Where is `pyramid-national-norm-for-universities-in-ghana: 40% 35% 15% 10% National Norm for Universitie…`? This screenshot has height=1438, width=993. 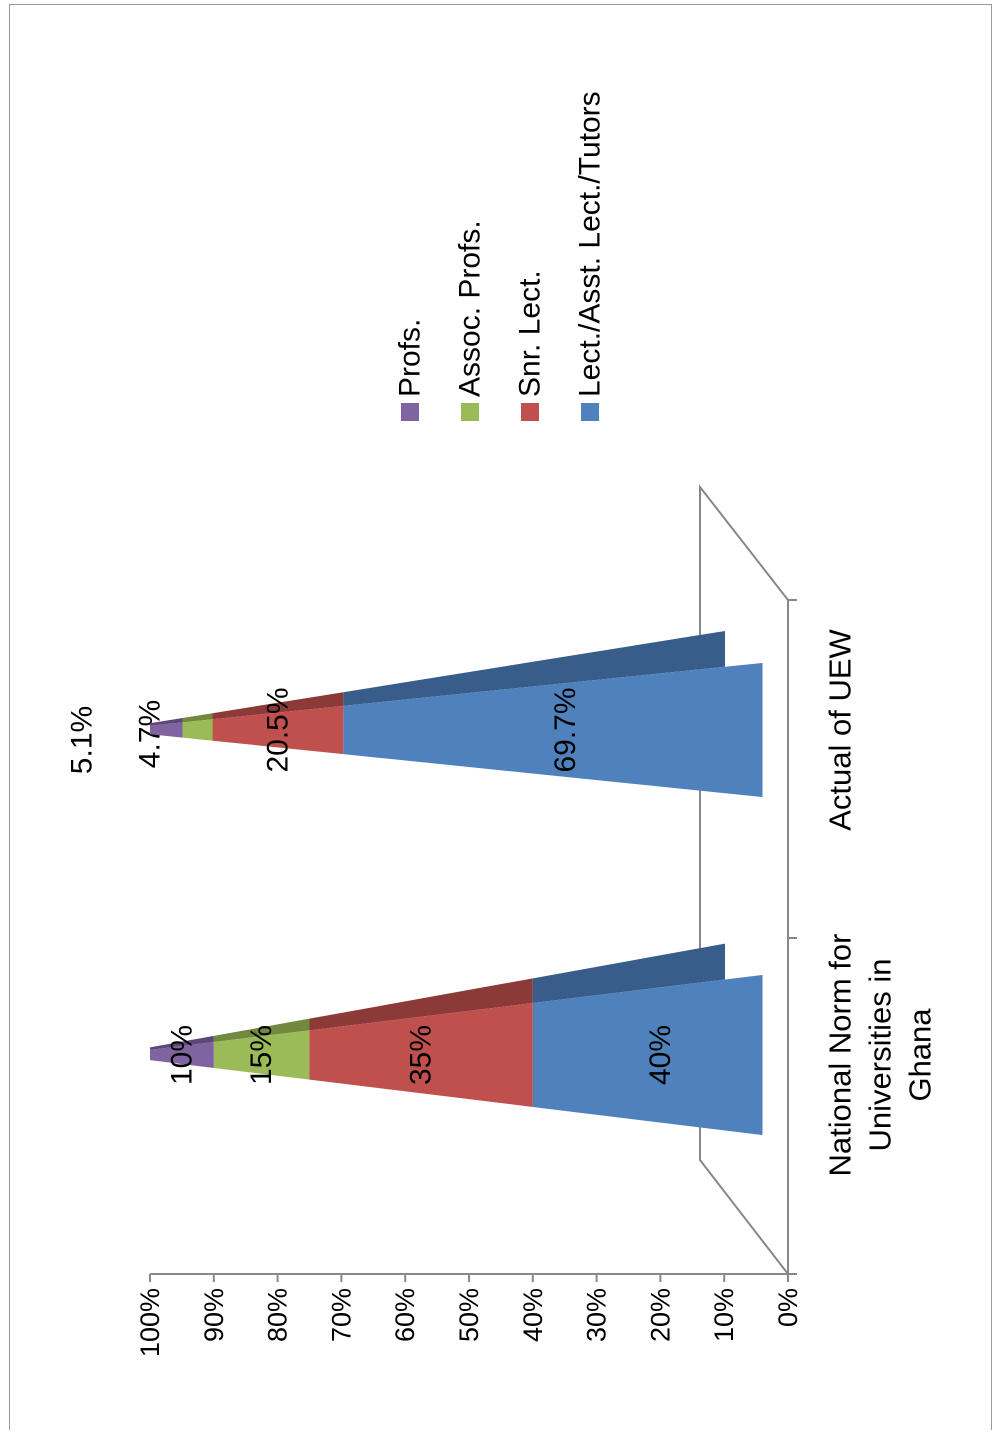
pyramid-national-norm-for-universities-in-ghana: 40% 35% 15% 10% National Norm for Universitie… is located at coordinates (544, 1055).